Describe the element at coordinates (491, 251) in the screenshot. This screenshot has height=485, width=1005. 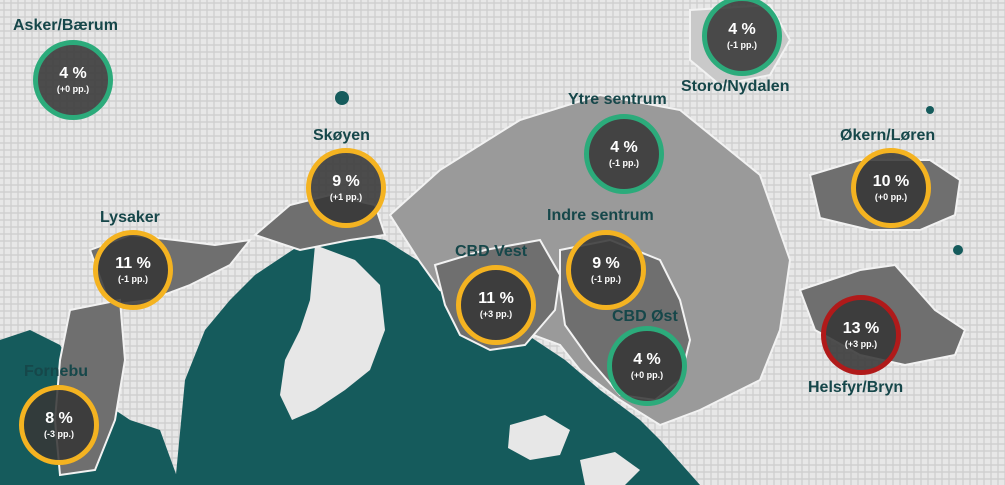
I see `area-label-cbd-vest: CBD Vest` at that location.